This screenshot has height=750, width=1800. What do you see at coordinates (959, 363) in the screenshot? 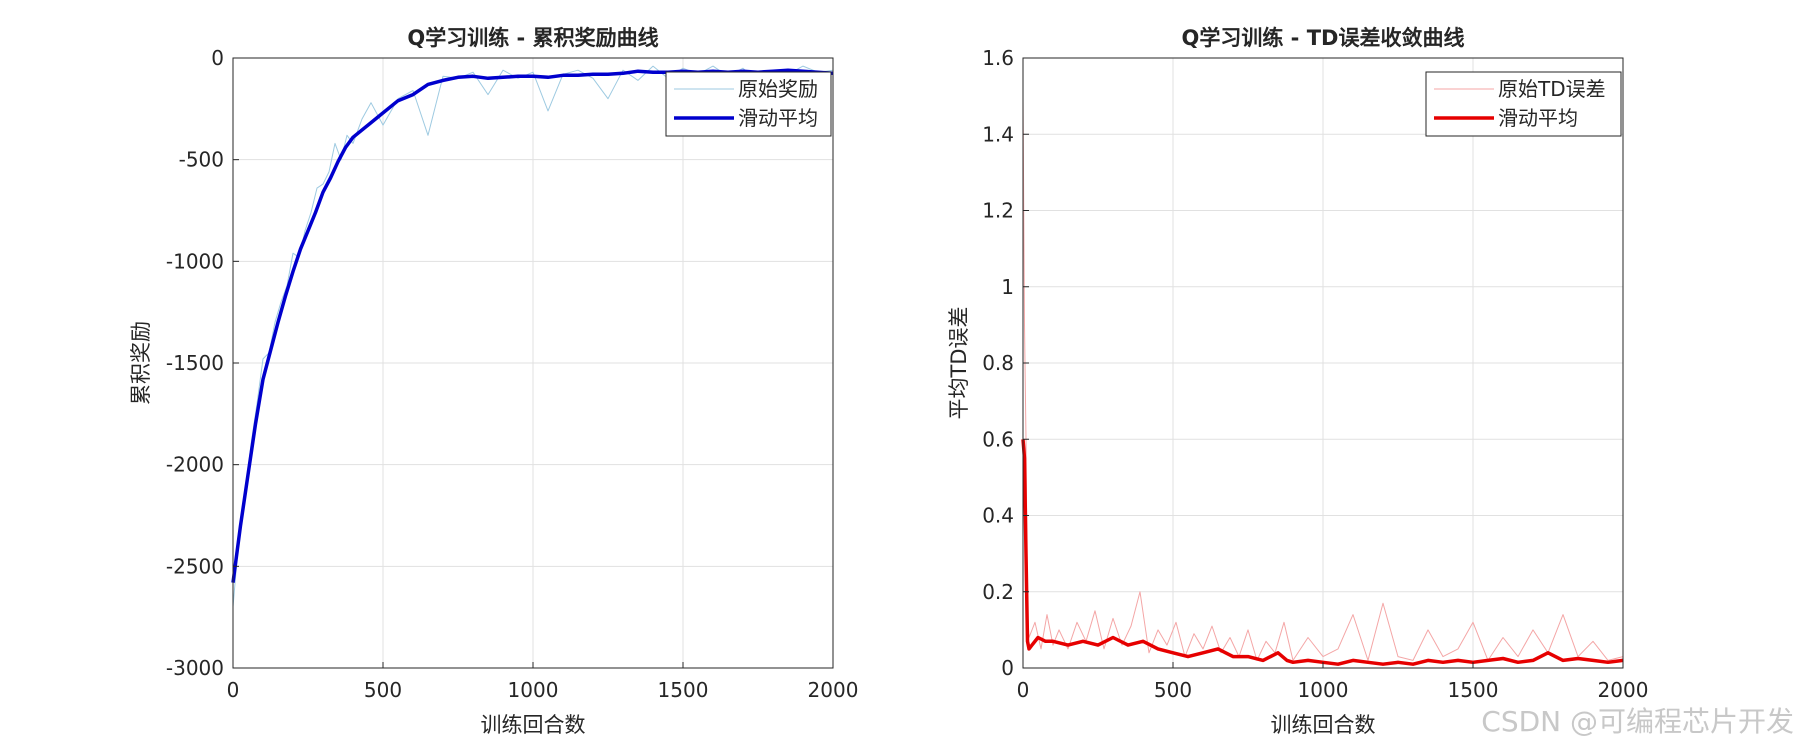
I see `td-y-axis-label: 平均TD误差` at bounding box center [959, 363].